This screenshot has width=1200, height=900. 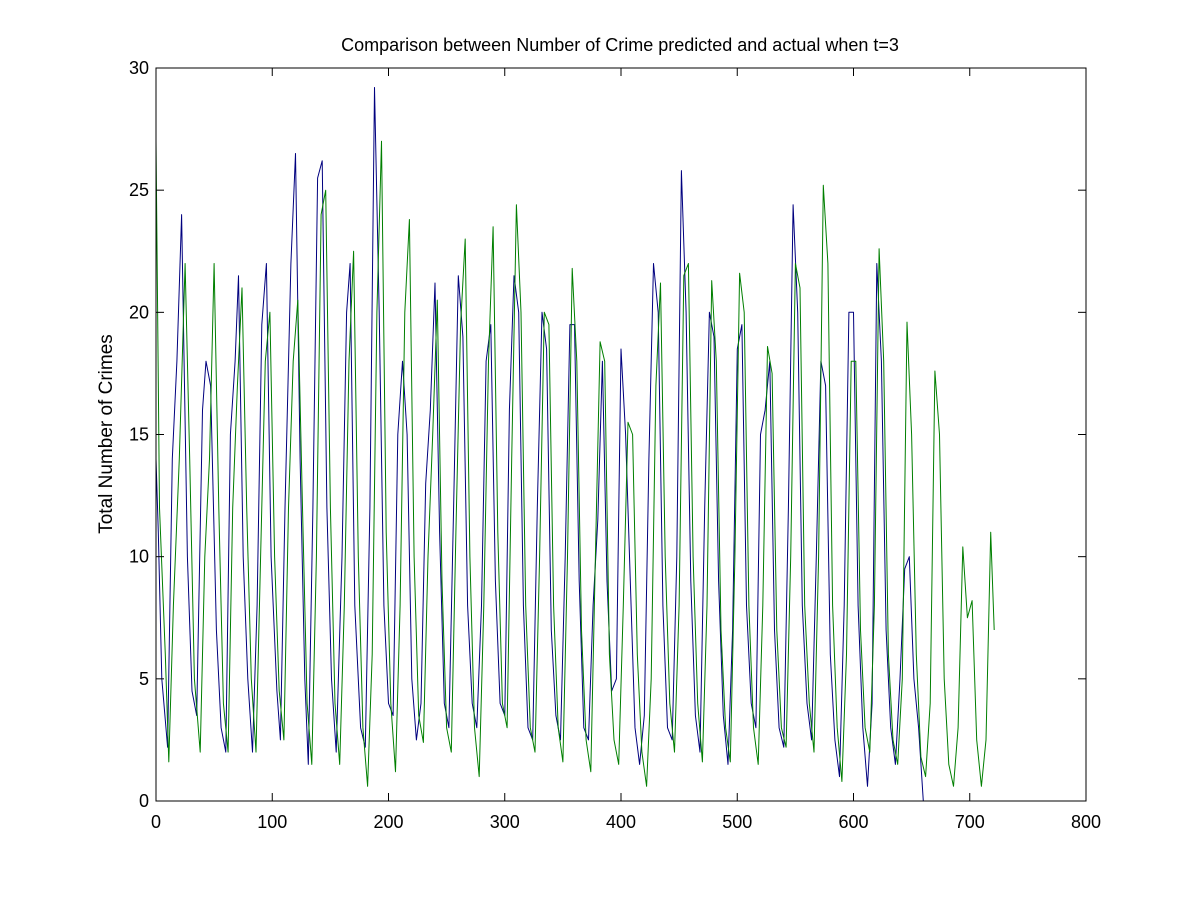 What do you see at coordinates (1086, 822) in the screenshot?
I see `x-tick-label: 800` at bounding box center [1086, 822].